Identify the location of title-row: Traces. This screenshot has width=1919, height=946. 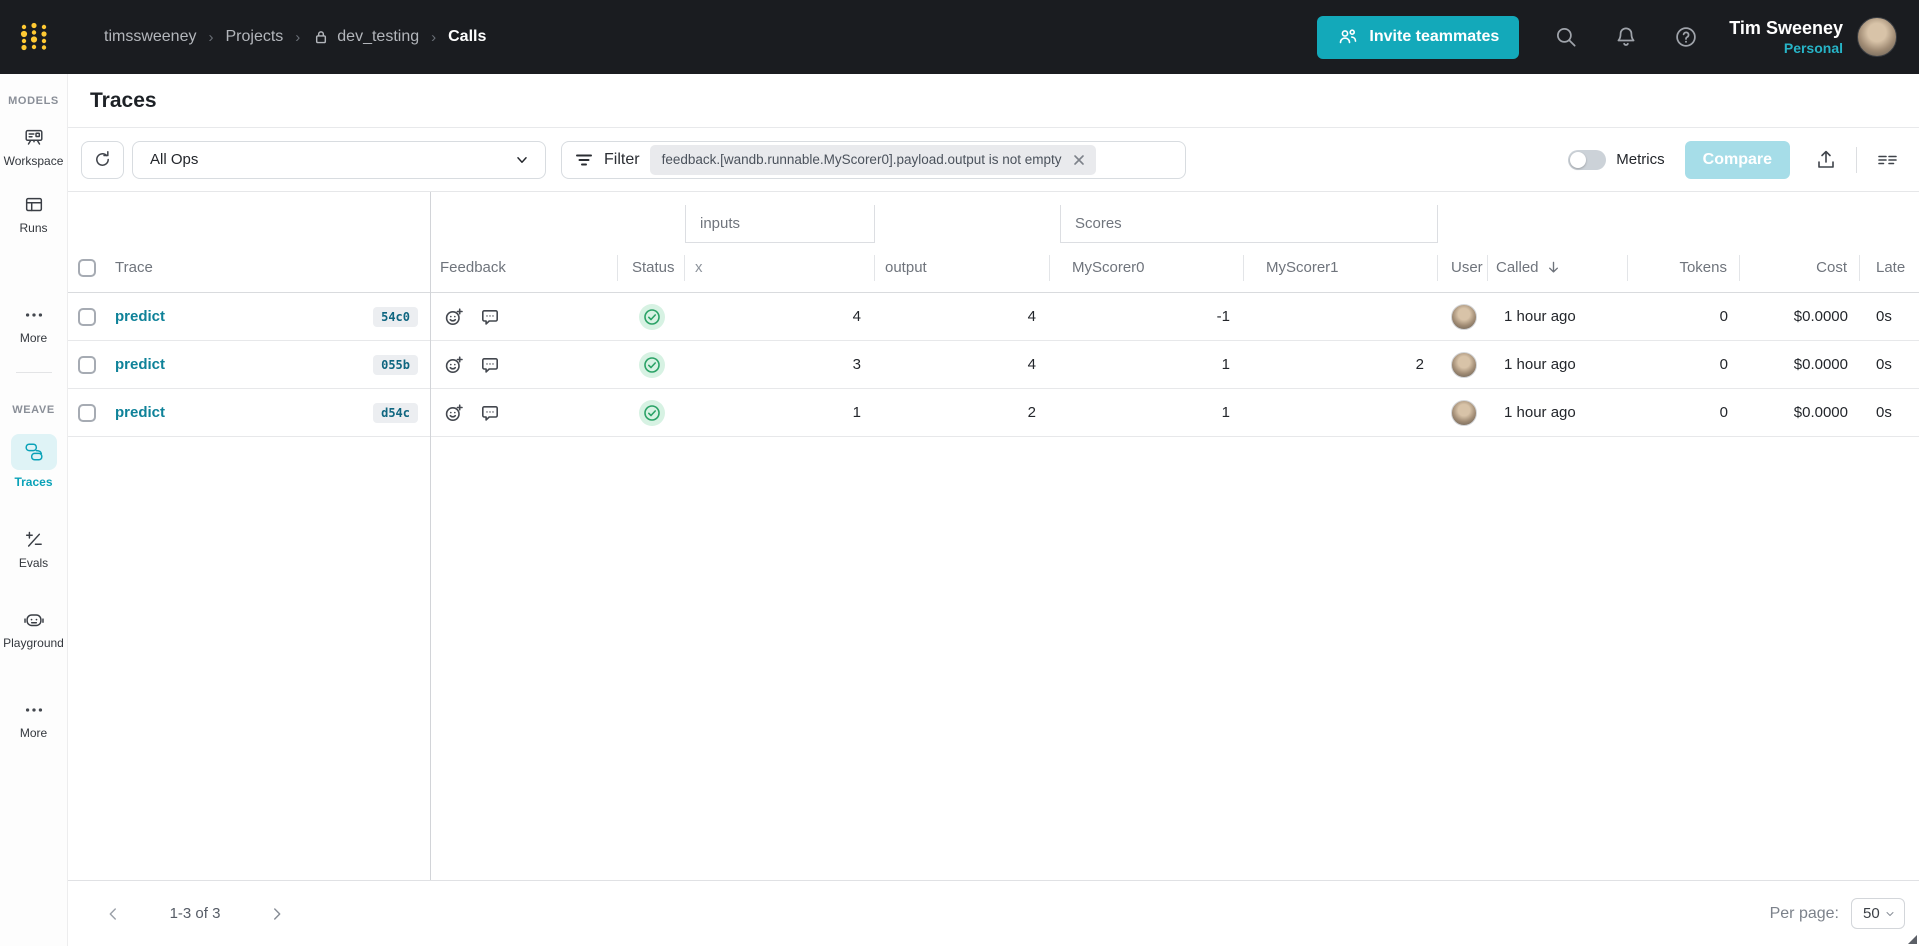
(993, 101).